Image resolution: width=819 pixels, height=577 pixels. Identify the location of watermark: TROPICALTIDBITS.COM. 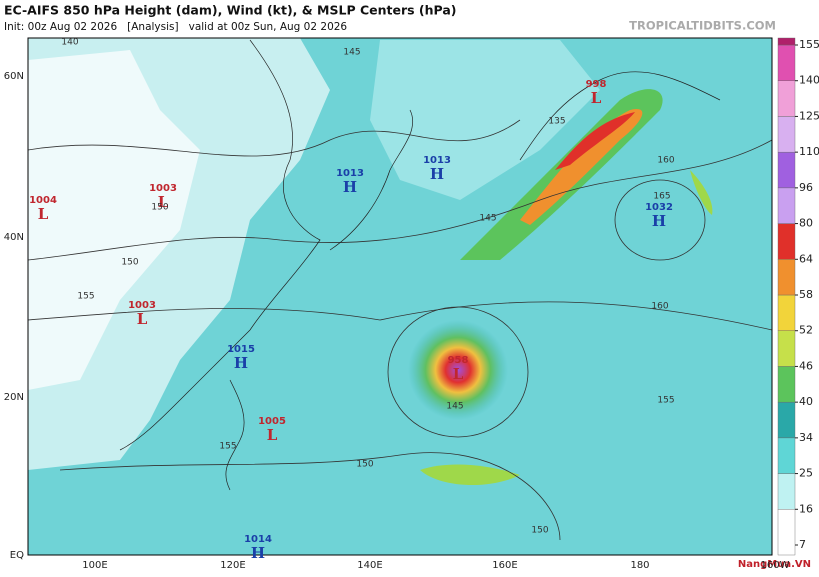
(702, 26).